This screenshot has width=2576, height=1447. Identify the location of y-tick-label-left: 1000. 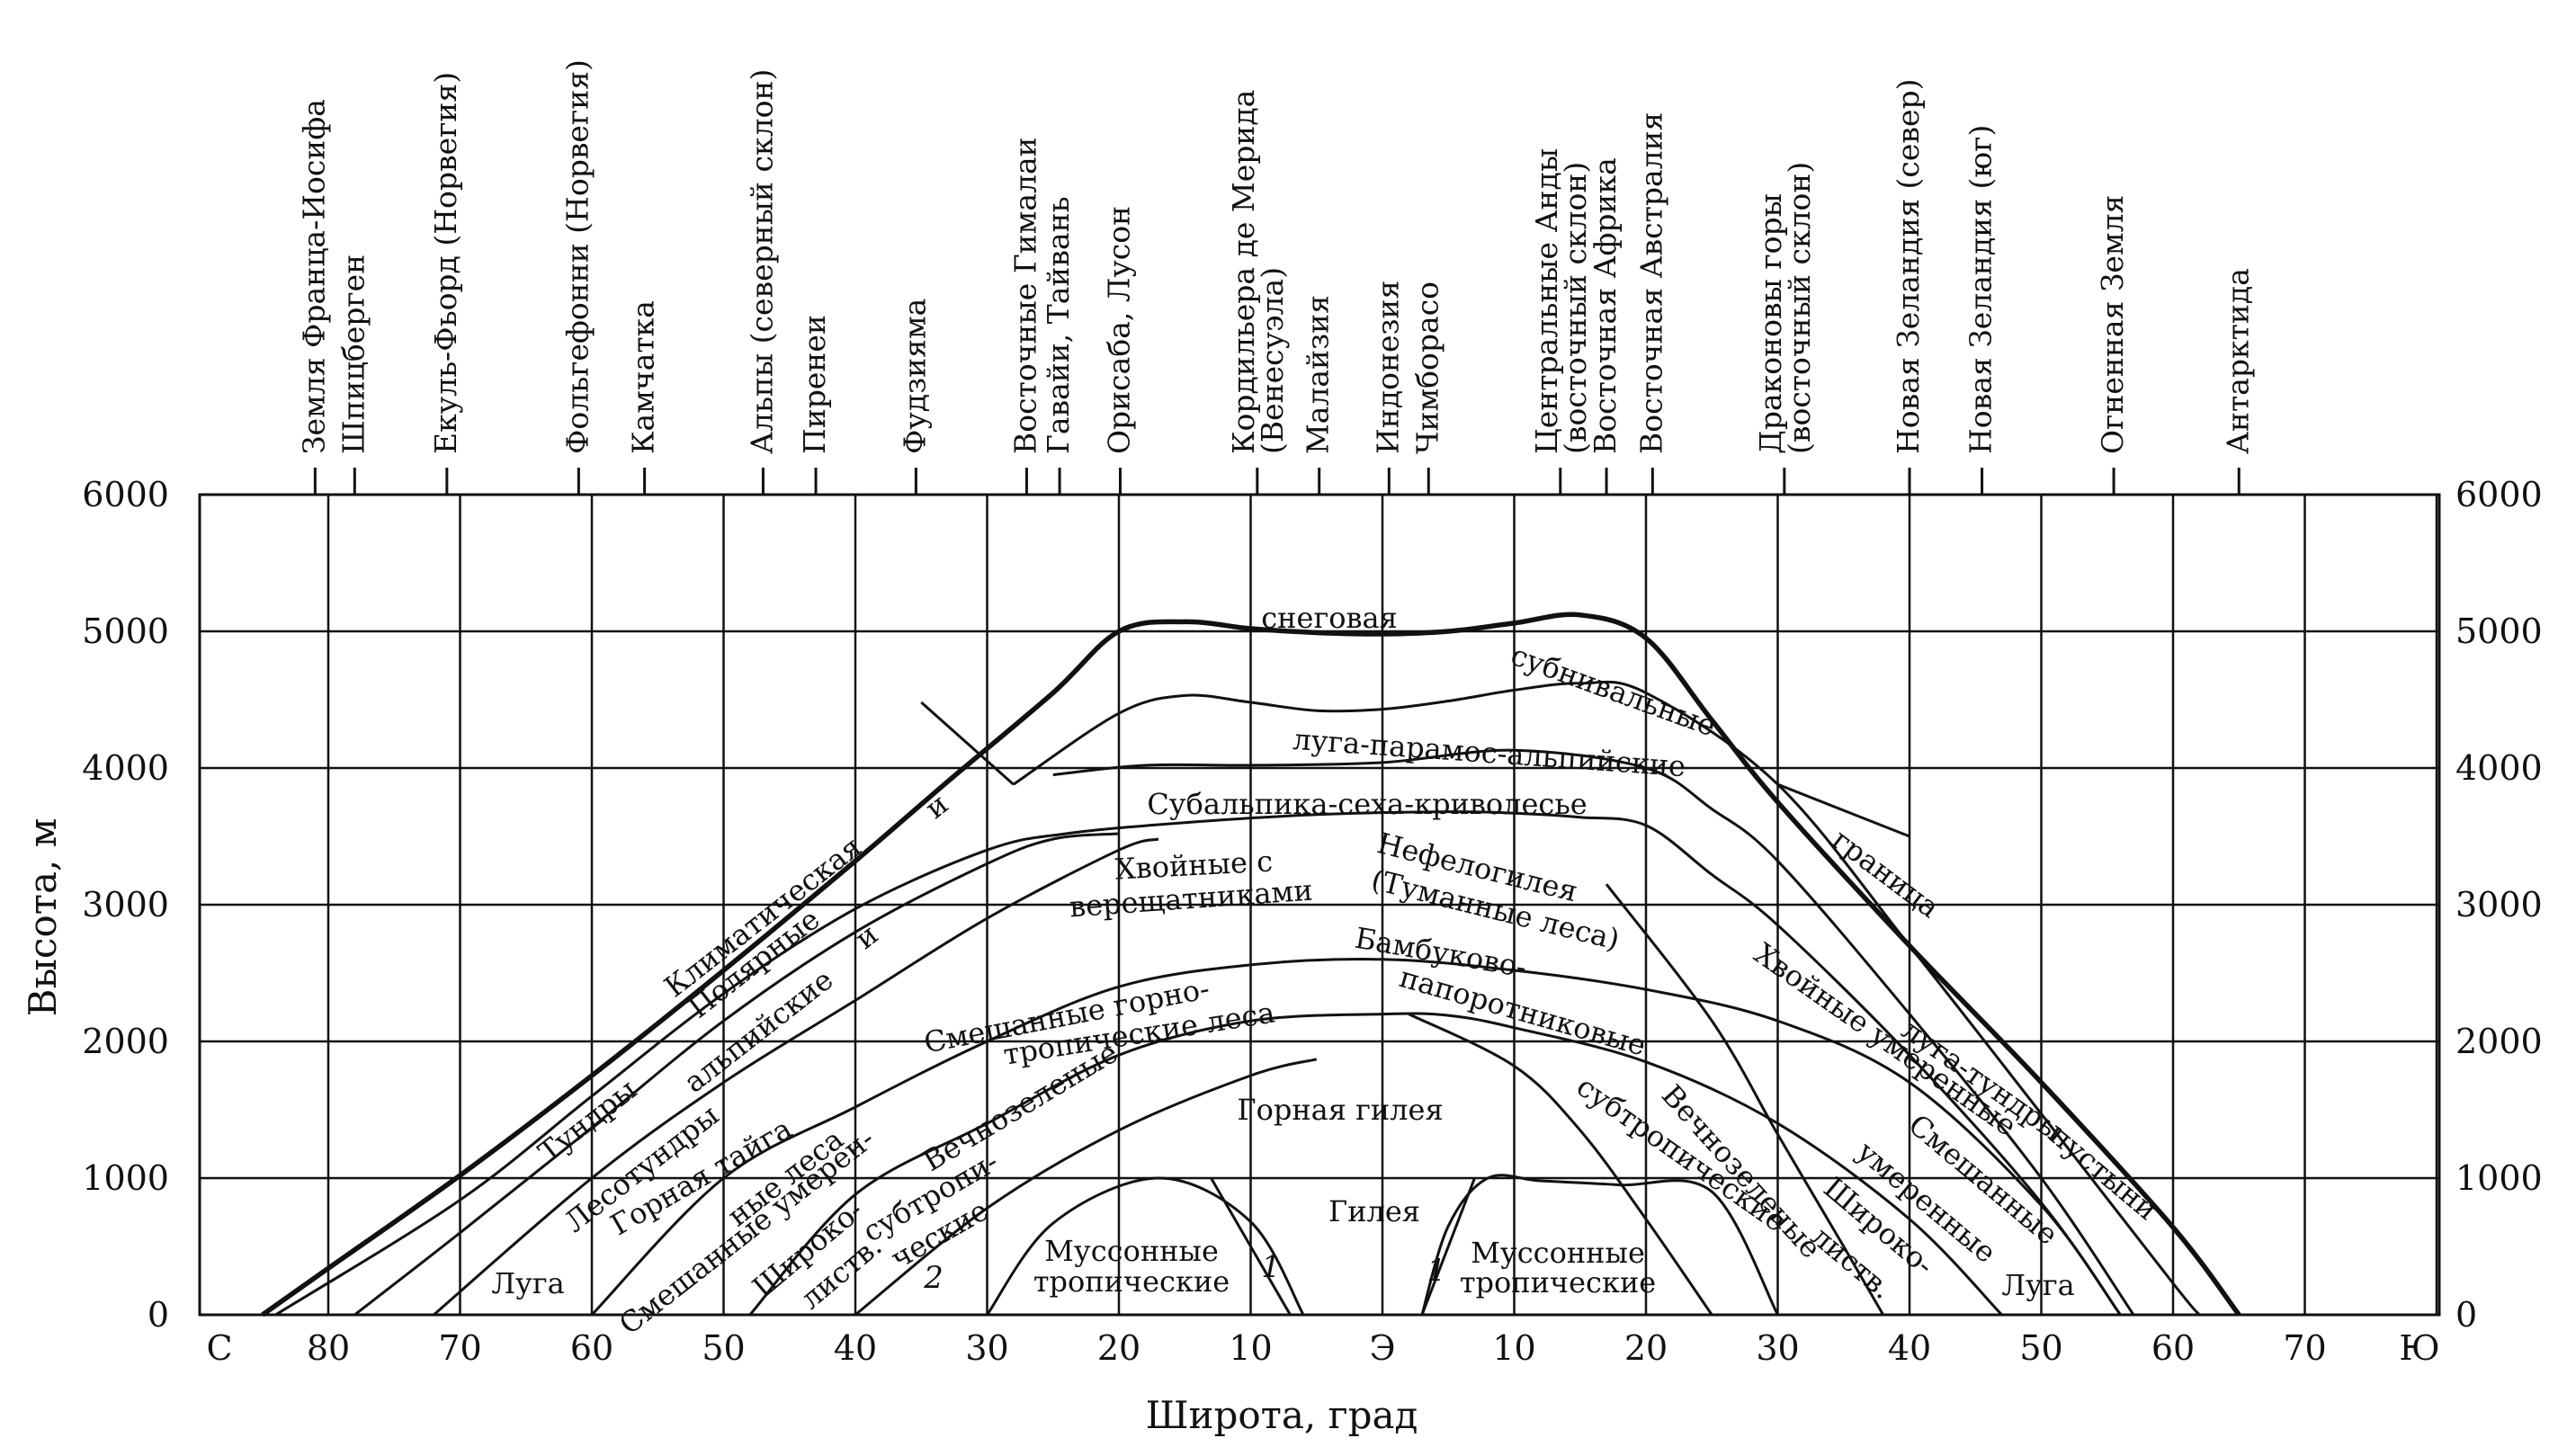
(125, 1178).